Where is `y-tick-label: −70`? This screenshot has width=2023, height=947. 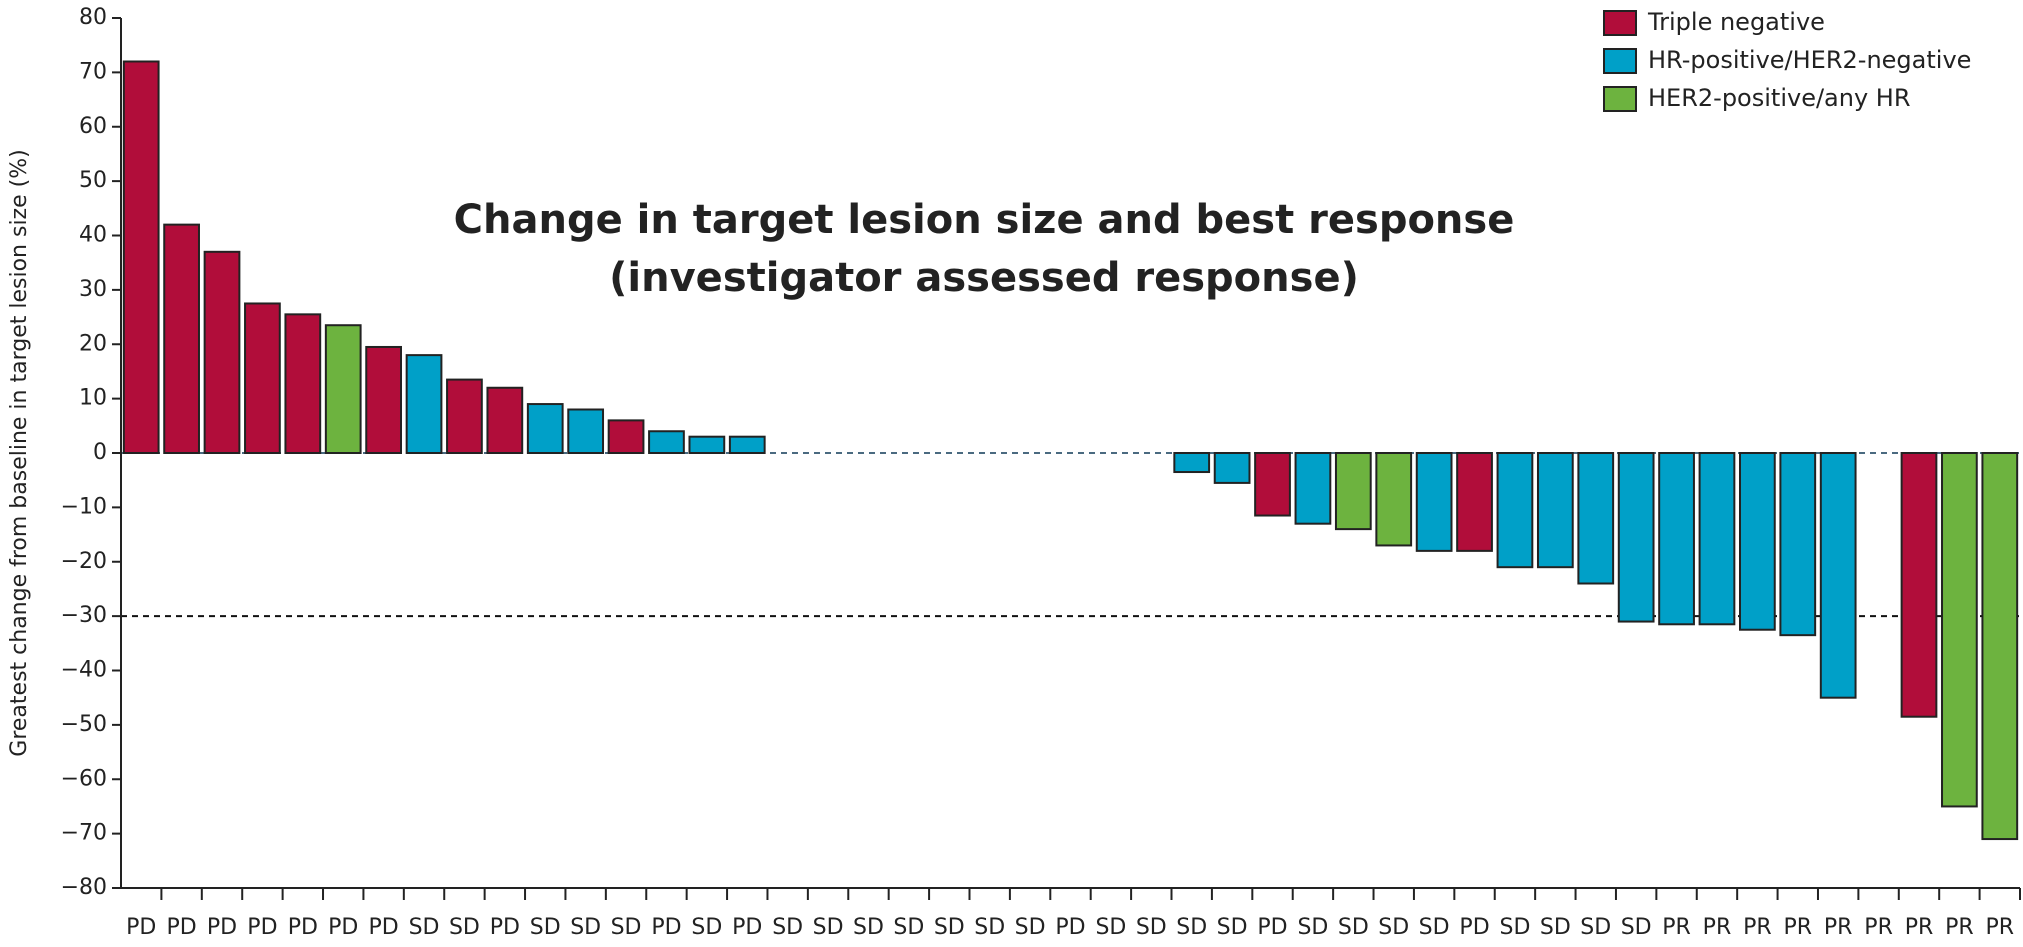 y-tick-label: −70 is located at coordinates (84, 833).